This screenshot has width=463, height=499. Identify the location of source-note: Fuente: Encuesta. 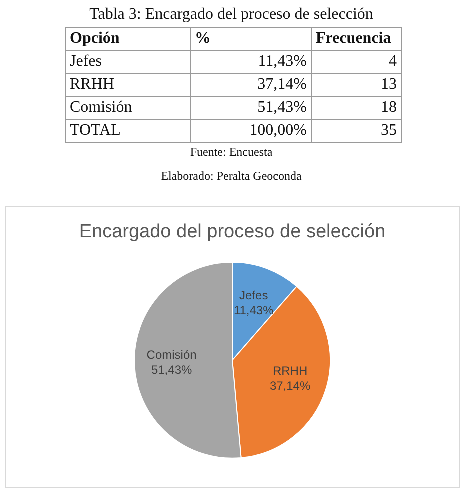
(231, 152).